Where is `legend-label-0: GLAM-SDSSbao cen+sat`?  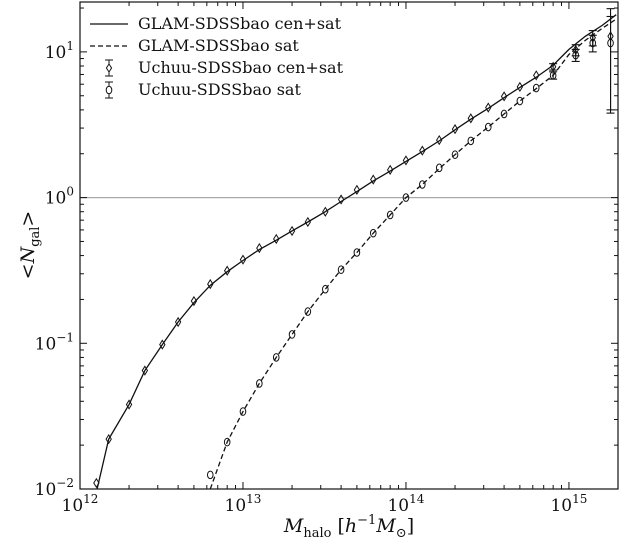 legend-label-0: GLAM-SDSSbao cen+sat is located at coordinates (240, 23).